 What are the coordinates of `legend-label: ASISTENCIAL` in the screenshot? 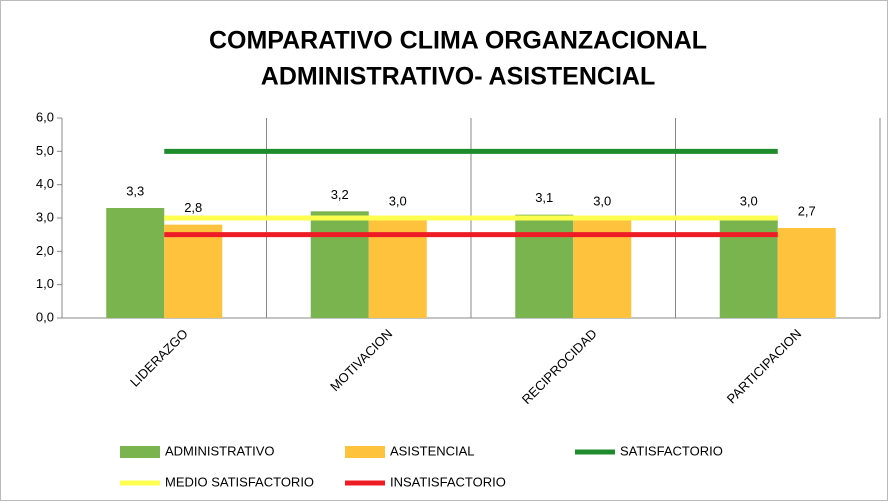 It's located at (432, 450).